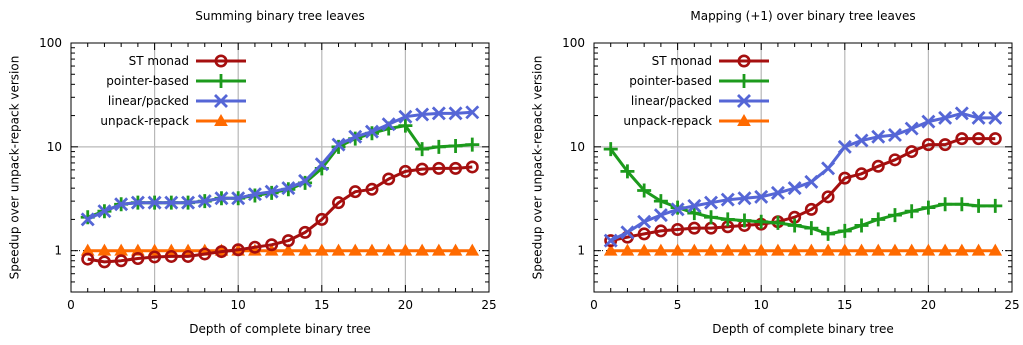 This screenshot has width=1023, height=345. What do you see at coordinates (803, 249) in the screenshot?
I see `series-unpack-repack` at bounding box center [803, 249].